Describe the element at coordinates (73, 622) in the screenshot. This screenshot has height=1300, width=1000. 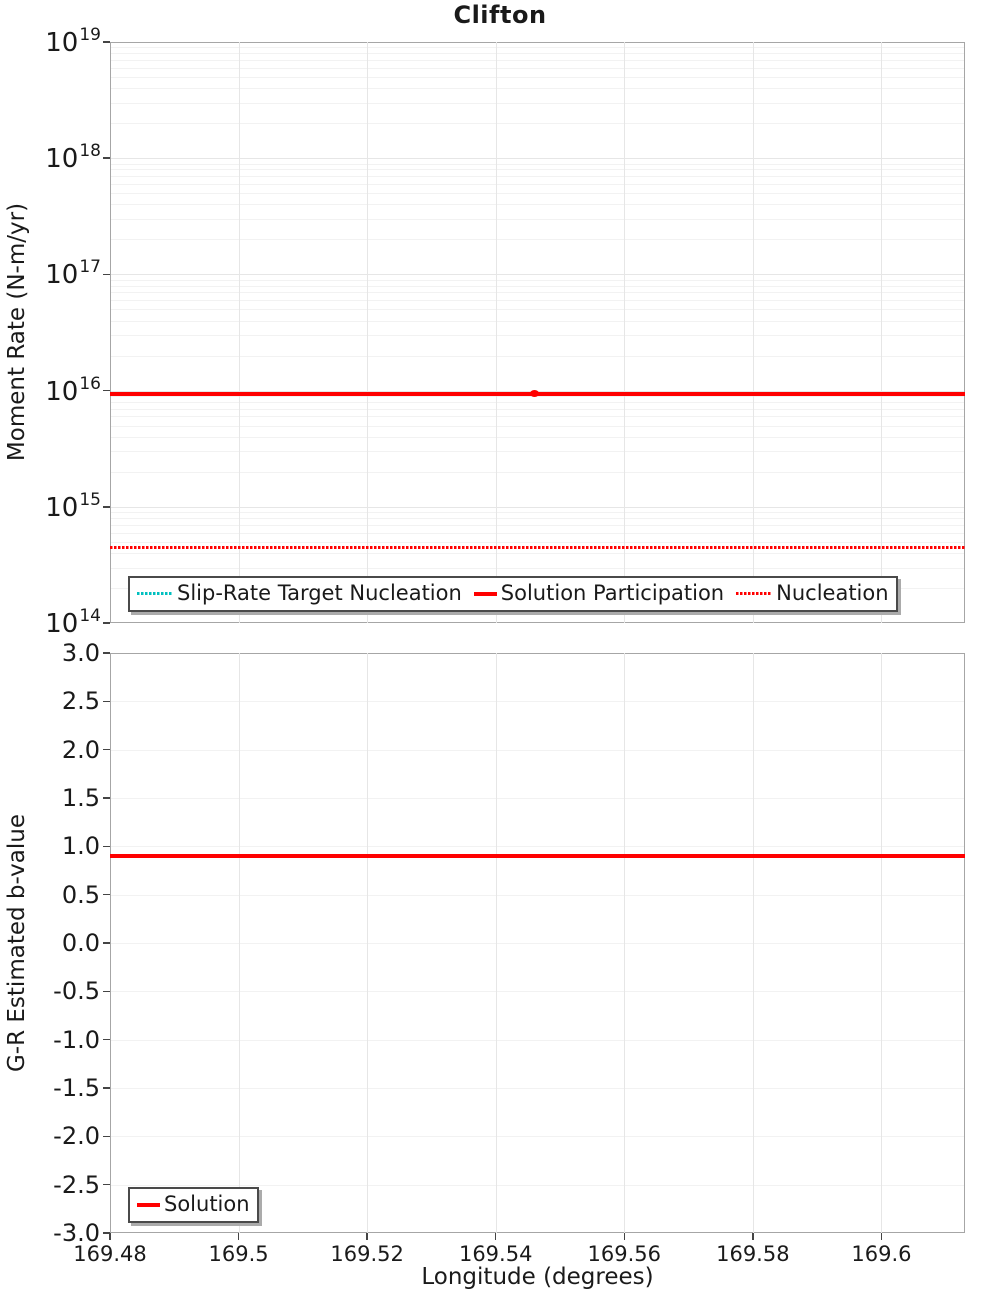
I see `y-tick-label: 1014` at that location.